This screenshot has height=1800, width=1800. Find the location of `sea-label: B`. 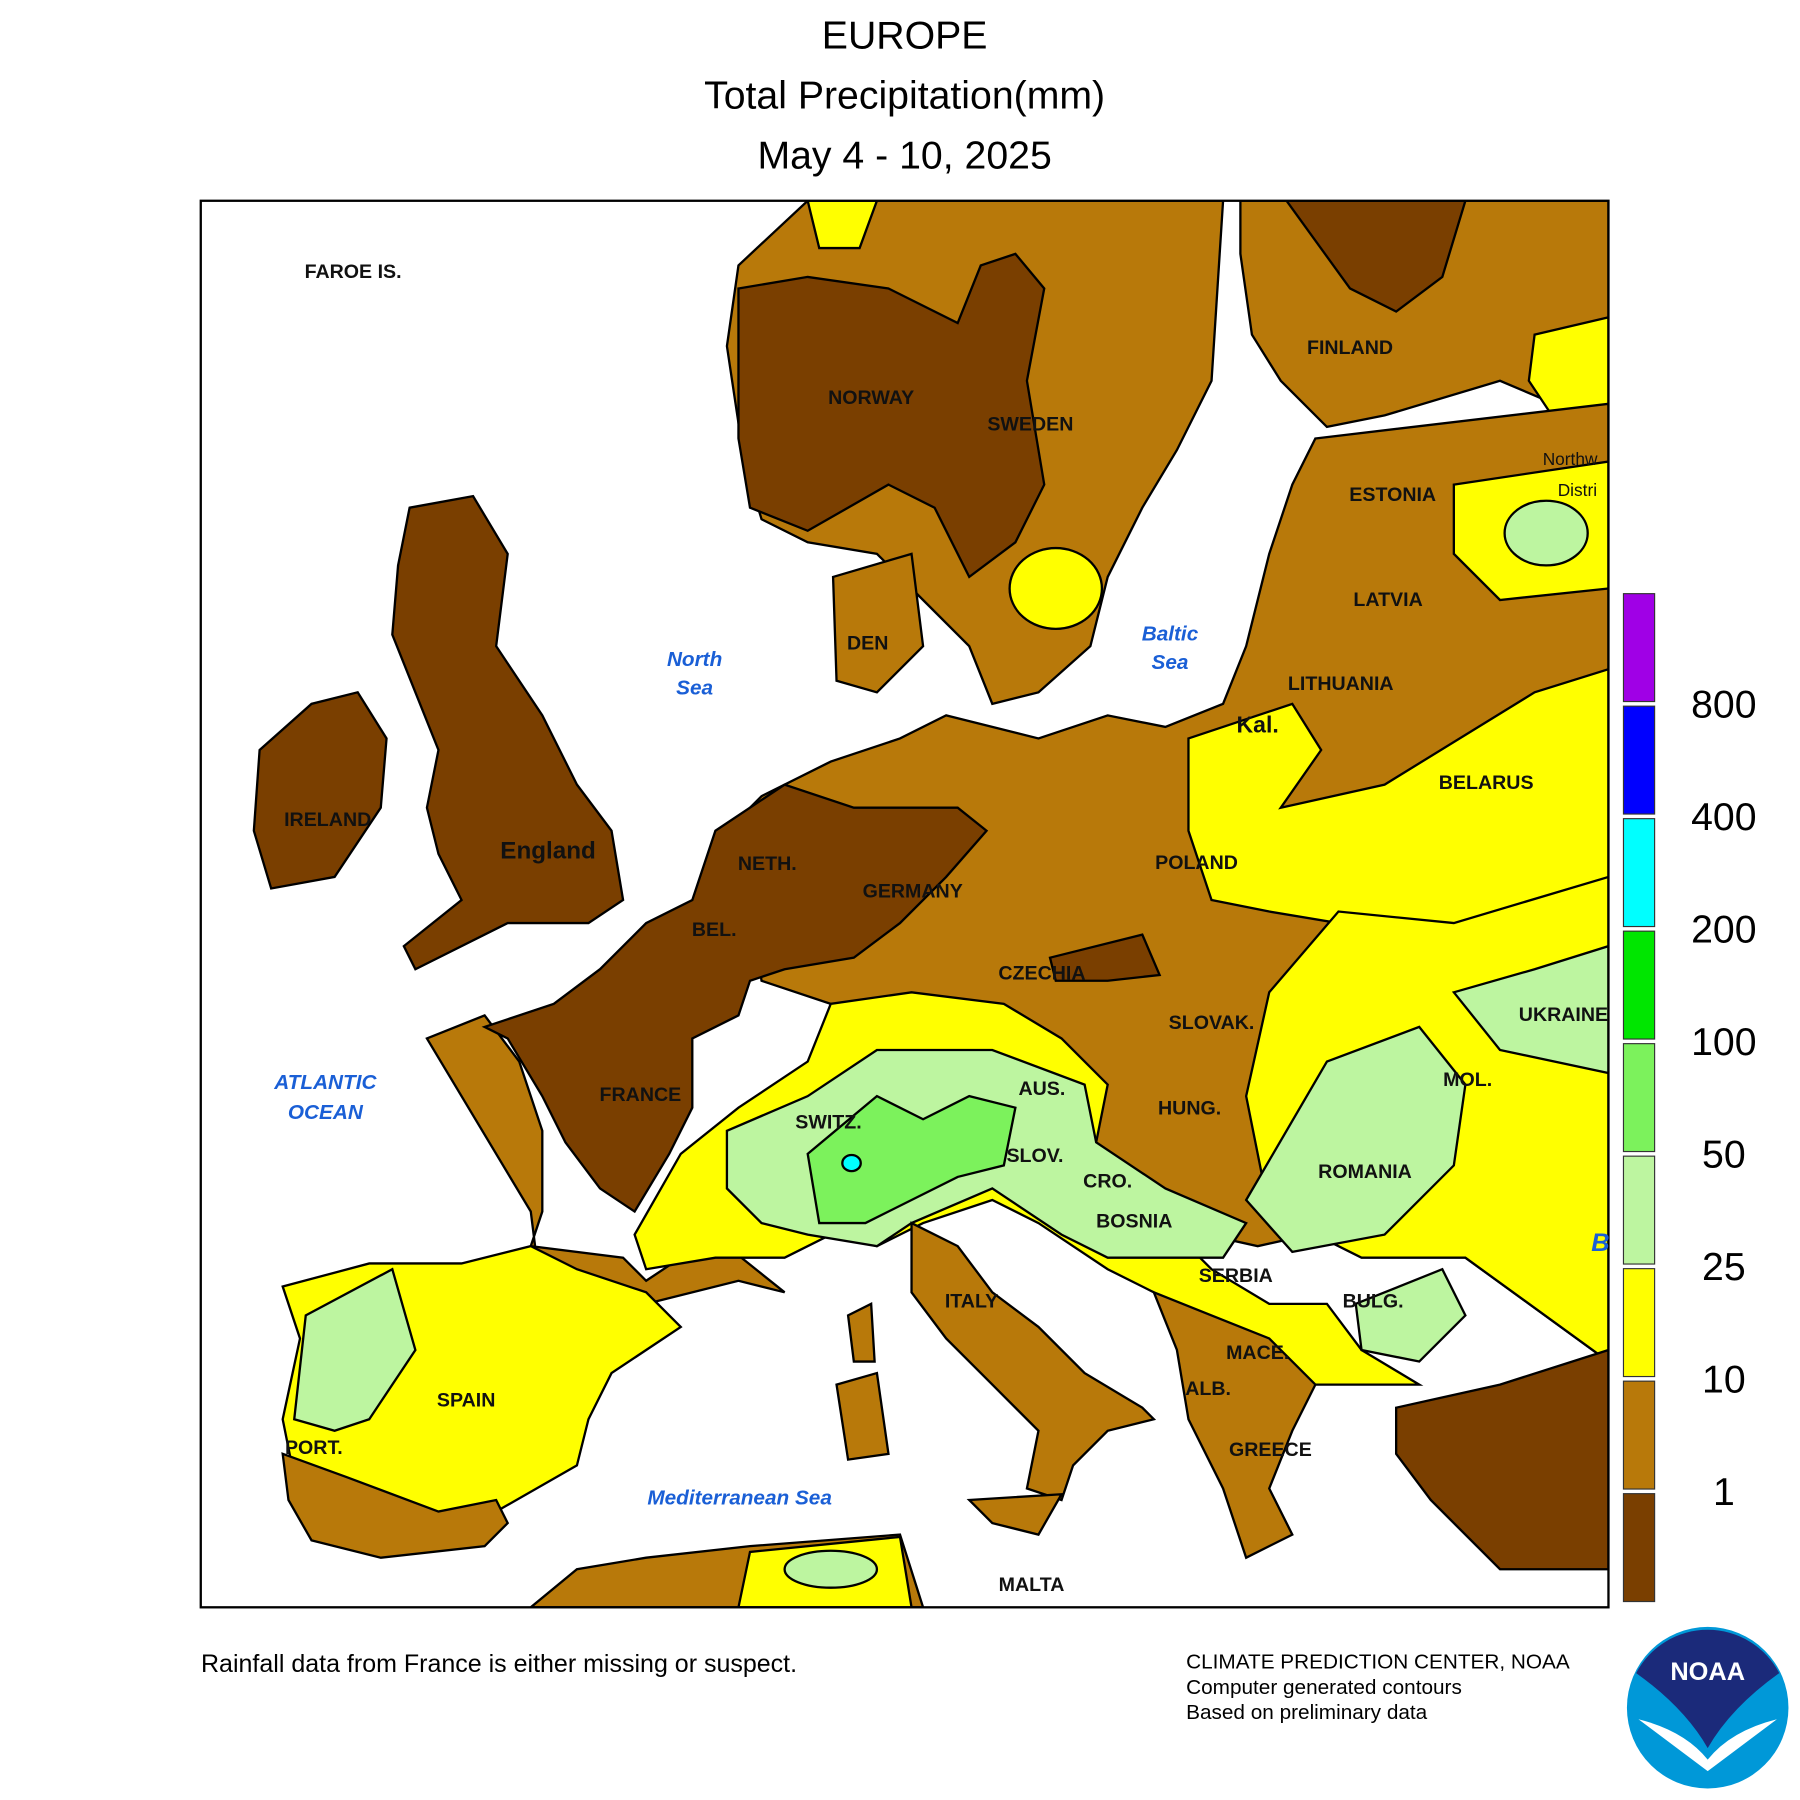

sea-label: B is located at coordinates (1600, 1243).